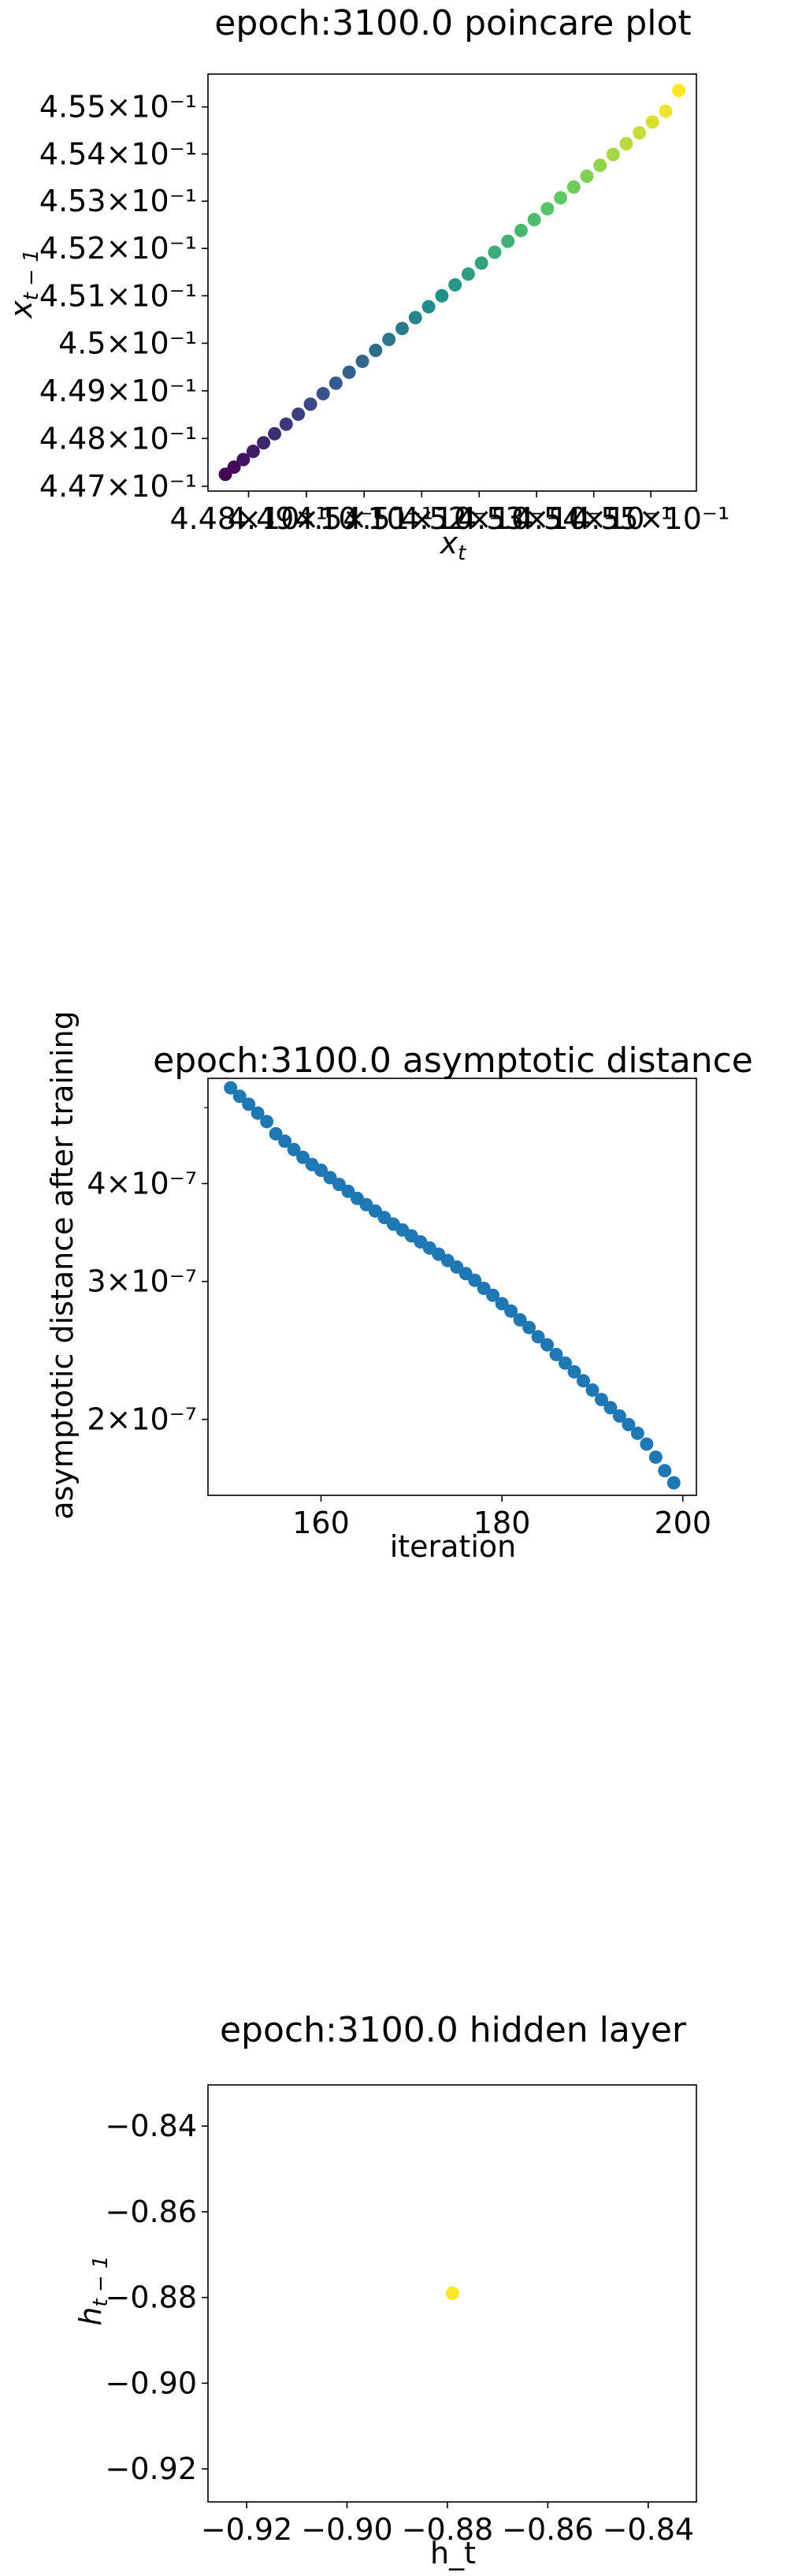 The image size is (787, 2576). Describe the element at coordinates (247, 2529) in the screenshot. I see `chart3-x-tick-label: −0.92` at that location.